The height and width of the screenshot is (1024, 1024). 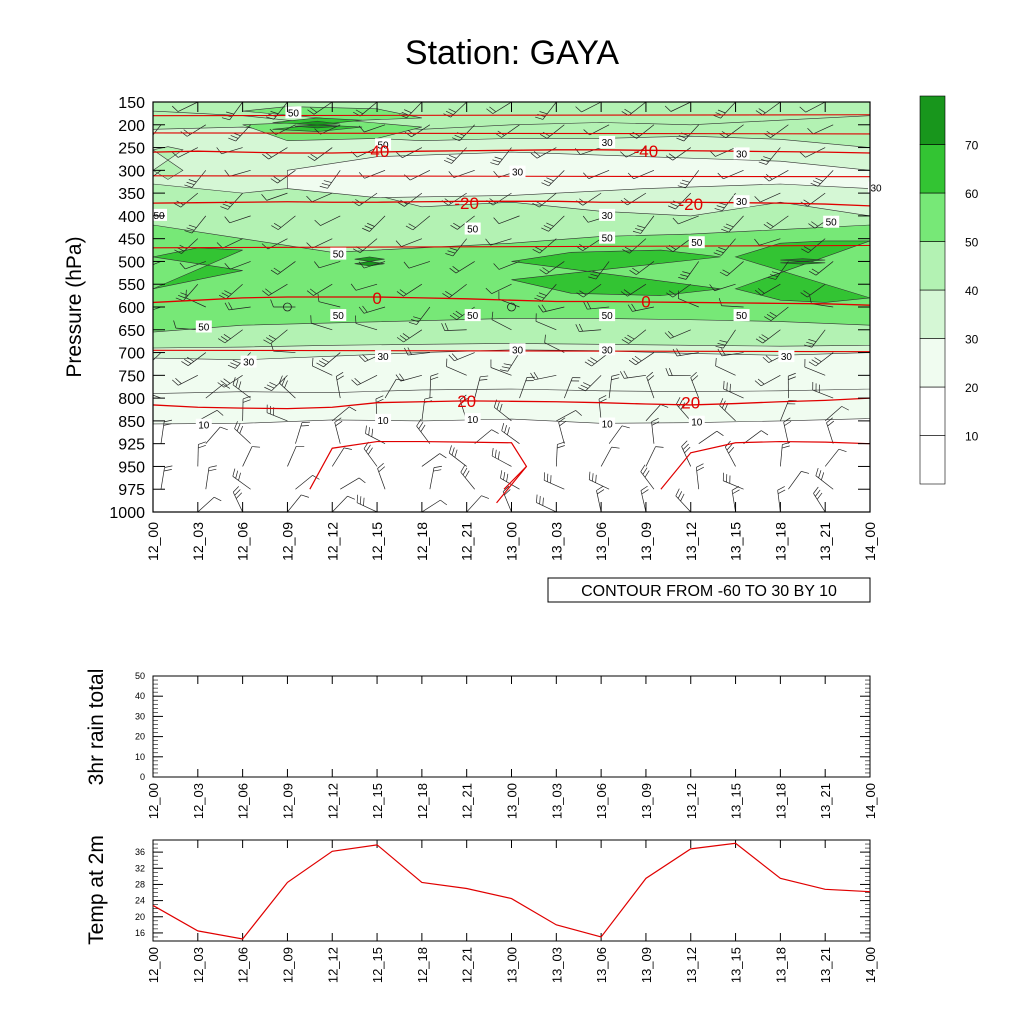 I want to click on pressure-tick-label: 250, so click(x=131, y=149).